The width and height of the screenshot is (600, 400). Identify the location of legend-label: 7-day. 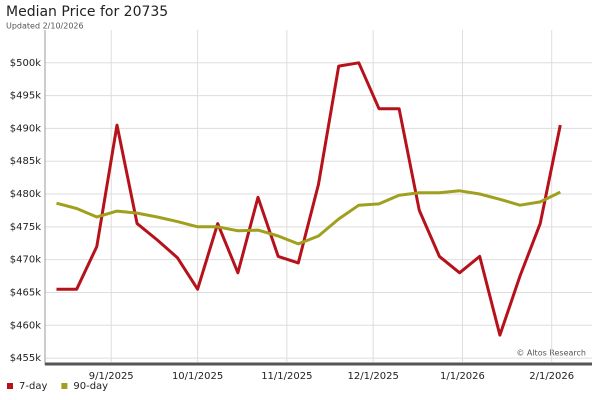
(33, 386).